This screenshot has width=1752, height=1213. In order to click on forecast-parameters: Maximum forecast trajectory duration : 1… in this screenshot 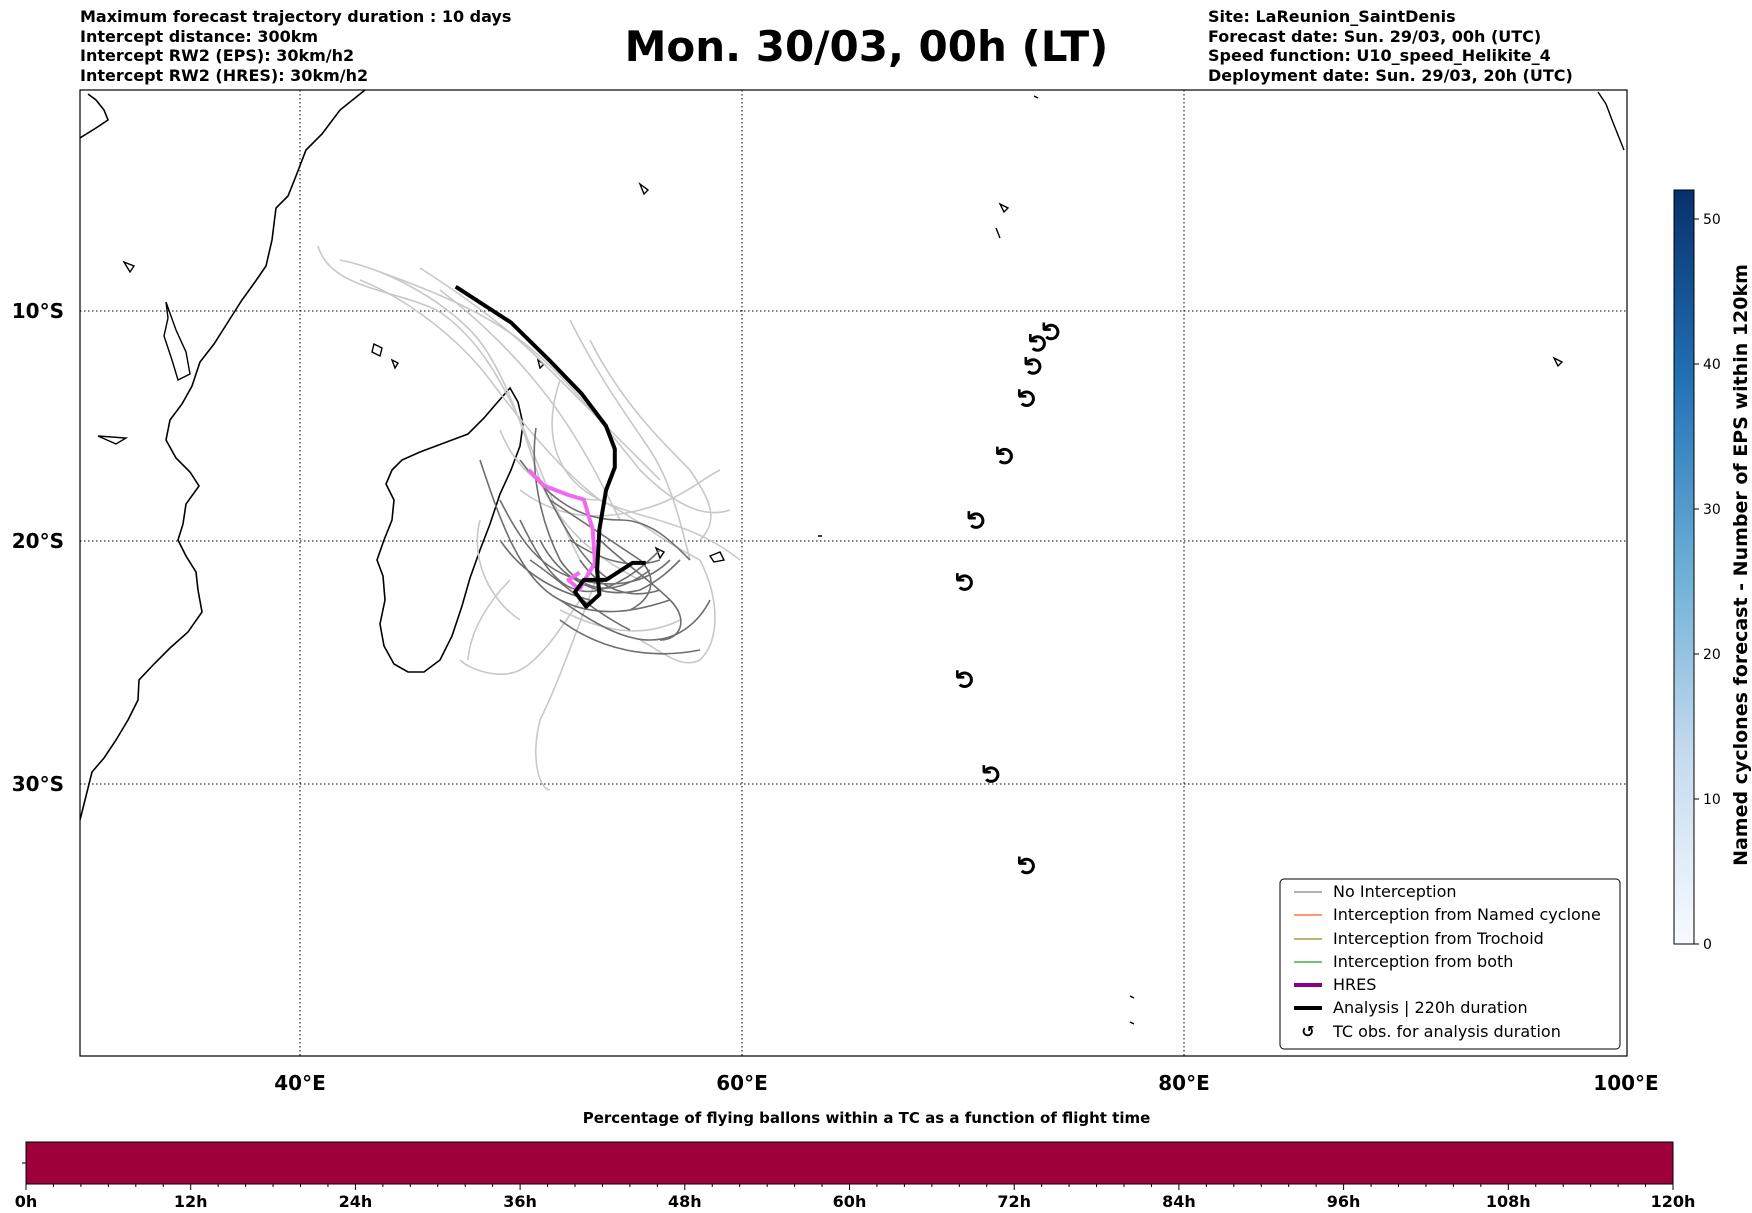, I will do `click(295, 46)`.